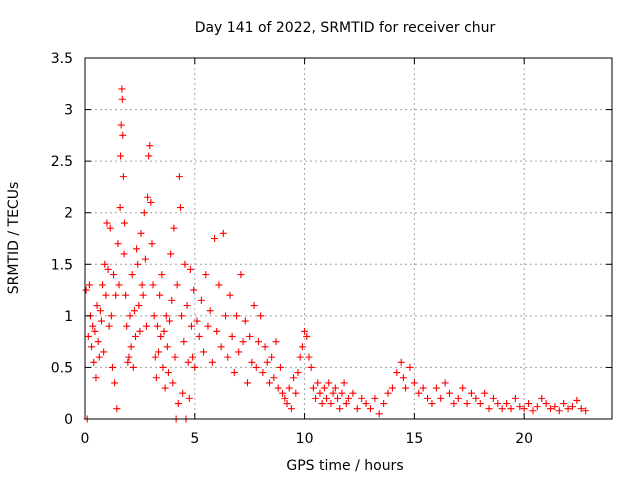 The width and height of the screenshot is (640, 480). I want to click on x-axis-label: GPS time / hours, so click(344, 466).